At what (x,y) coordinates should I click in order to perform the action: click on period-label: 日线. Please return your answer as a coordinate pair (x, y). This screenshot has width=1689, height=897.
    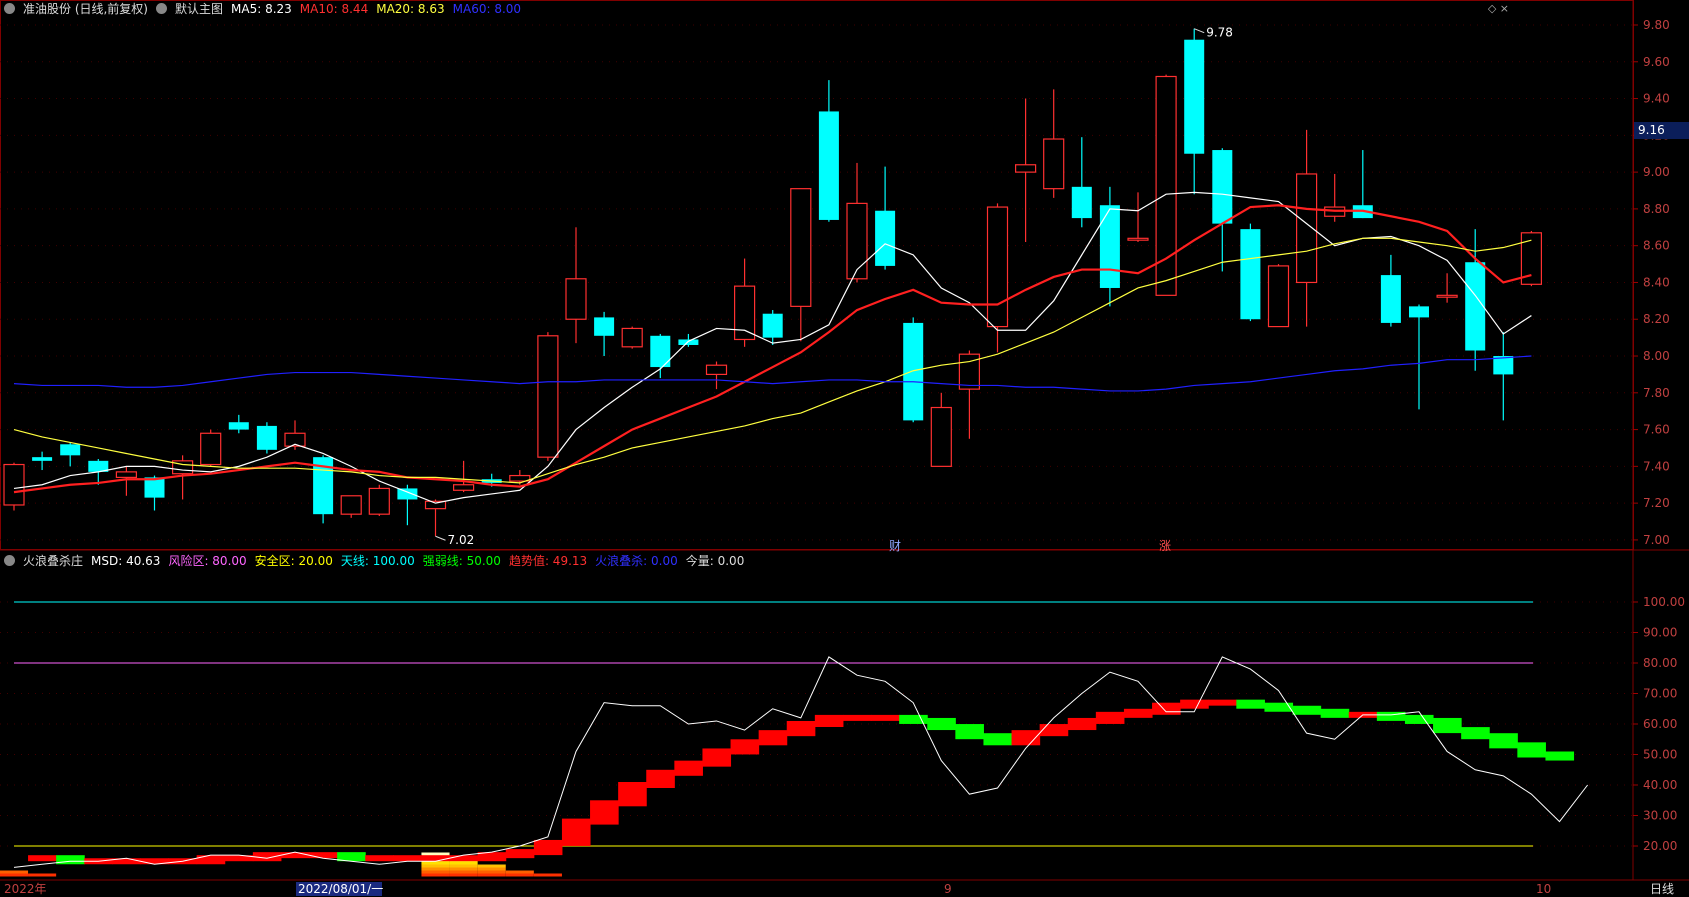
    Looking at the image, I should click on (1662, 889).